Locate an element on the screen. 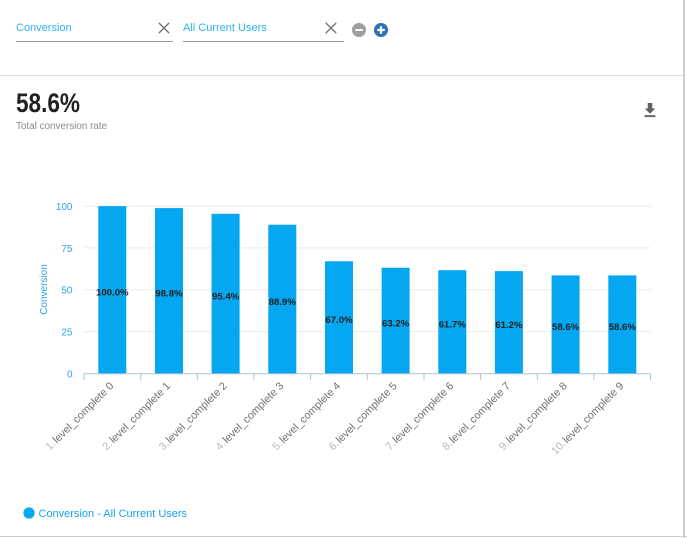  svg-text: 95.4% is located at coordinates (226, 296).